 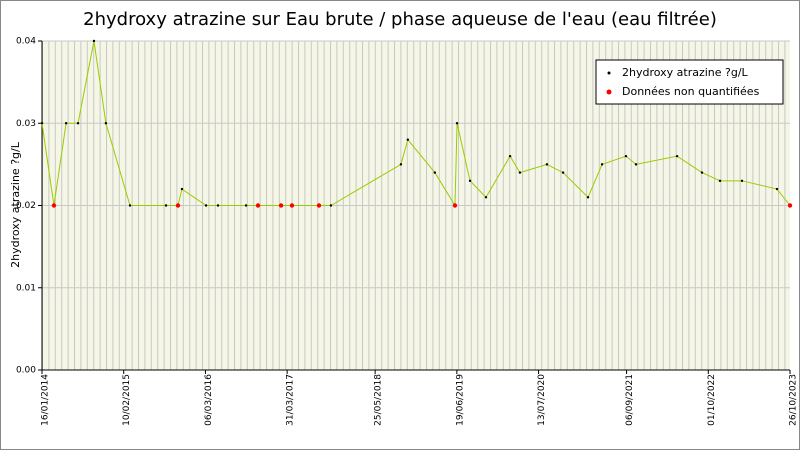 What do you see at coordinates (712, 400) in the screenshot?
I see `x-tick-label: 01/10/2022` at bounding box center [712, 400].